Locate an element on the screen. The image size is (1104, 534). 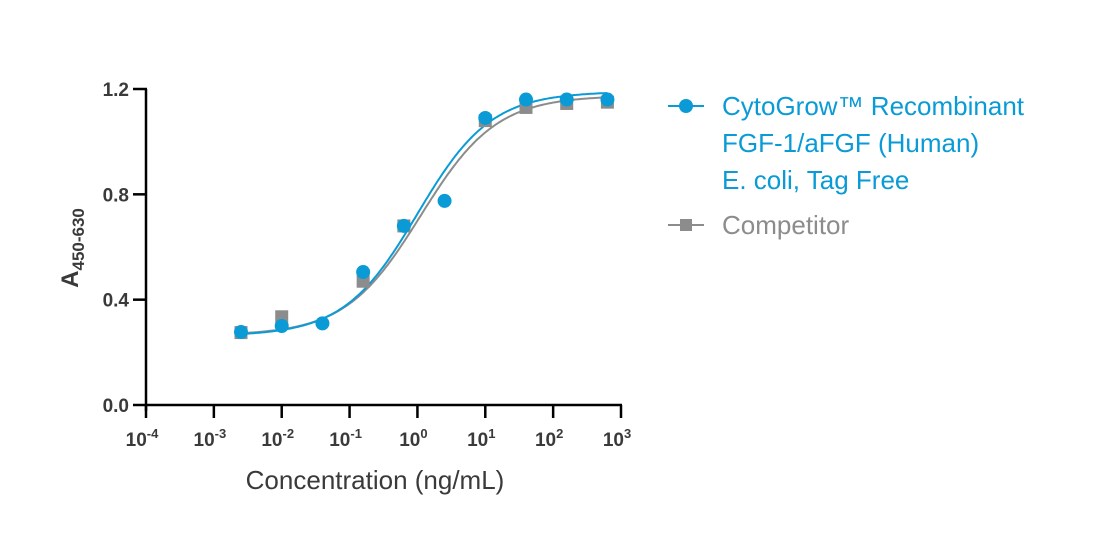
x-axis-title: Concentration (ng/mL) is located at coordinates (375, 480).